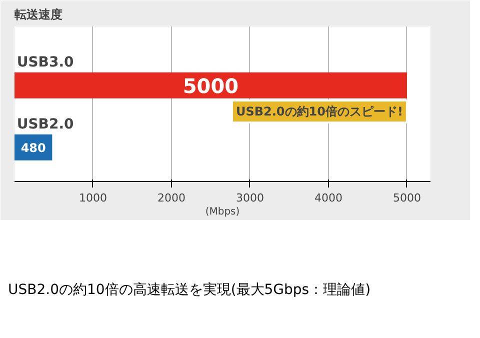 The height and width of the screenshot is (338, 480). What do you see at coordinates (171, 198) in the screenshot?
I see `x-tick-label: 2000` at bounding box center [171, 198].